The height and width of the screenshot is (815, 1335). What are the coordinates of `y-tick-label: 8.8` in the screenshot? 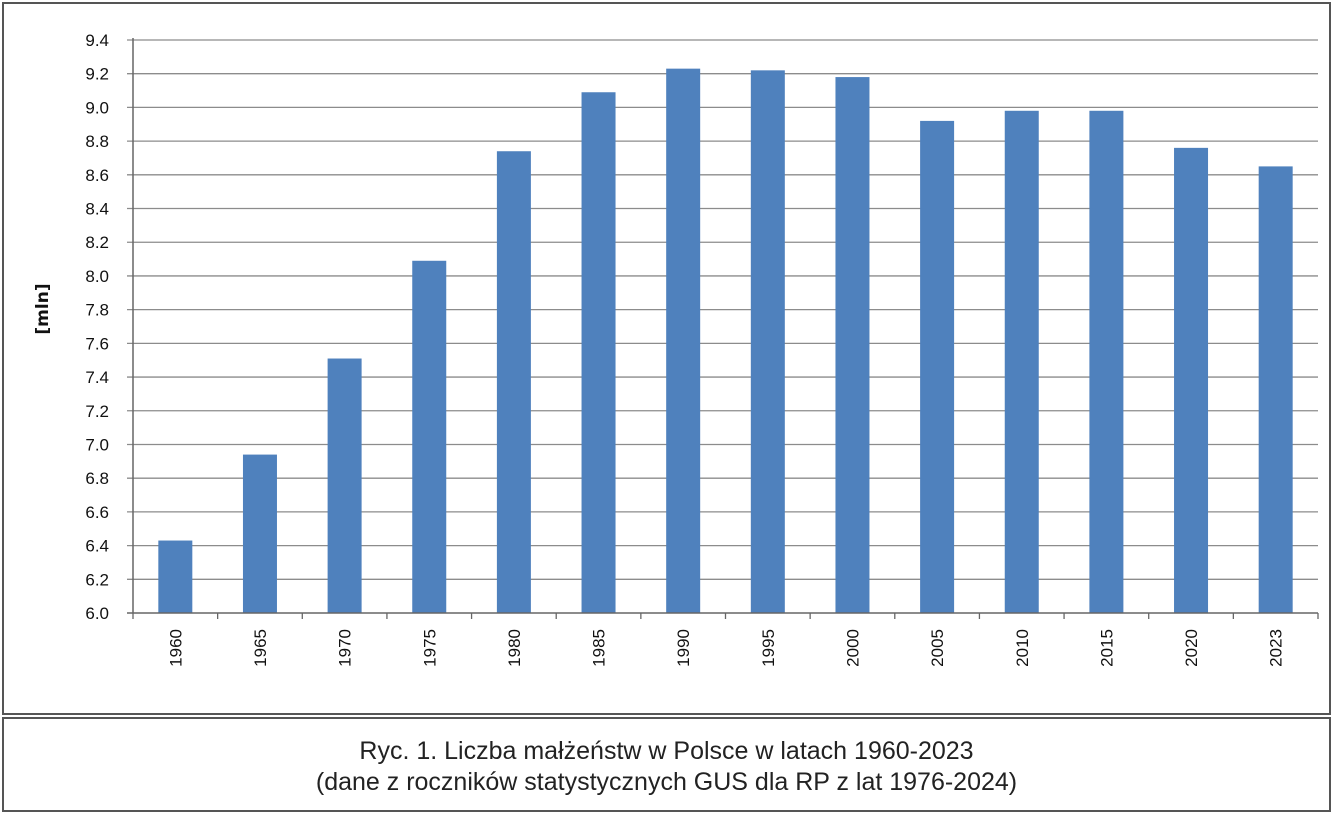 It's located at (97, 141).